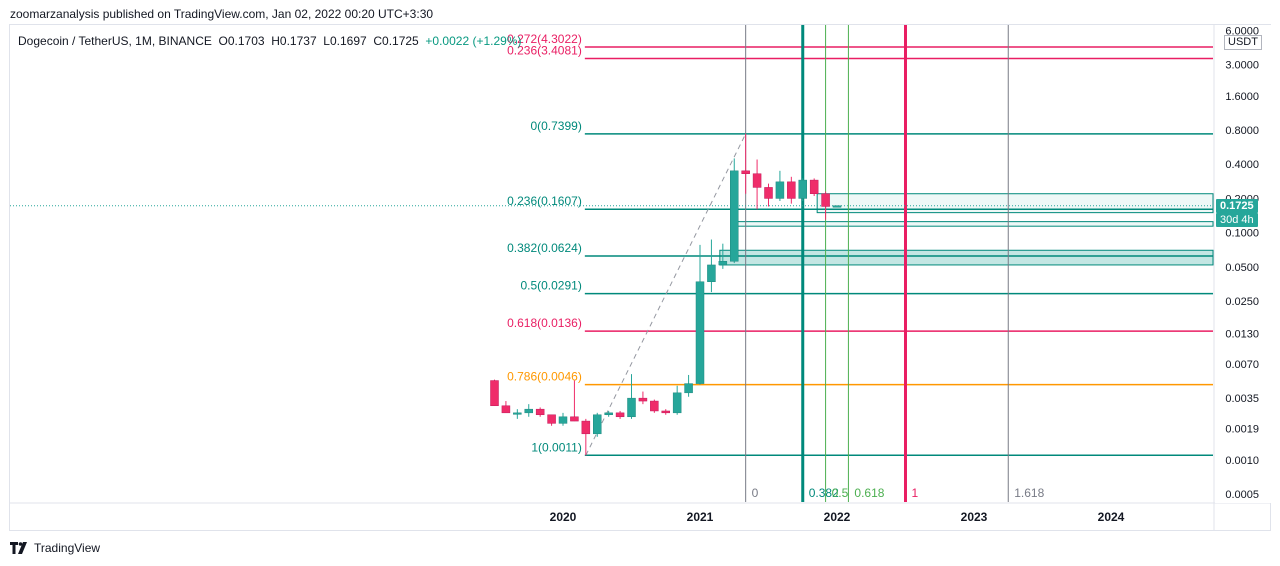 The width and height of the screenshot is (1280, 566). I want to click on fib-level-label: 0.382(0.0624), so click(544, 248).